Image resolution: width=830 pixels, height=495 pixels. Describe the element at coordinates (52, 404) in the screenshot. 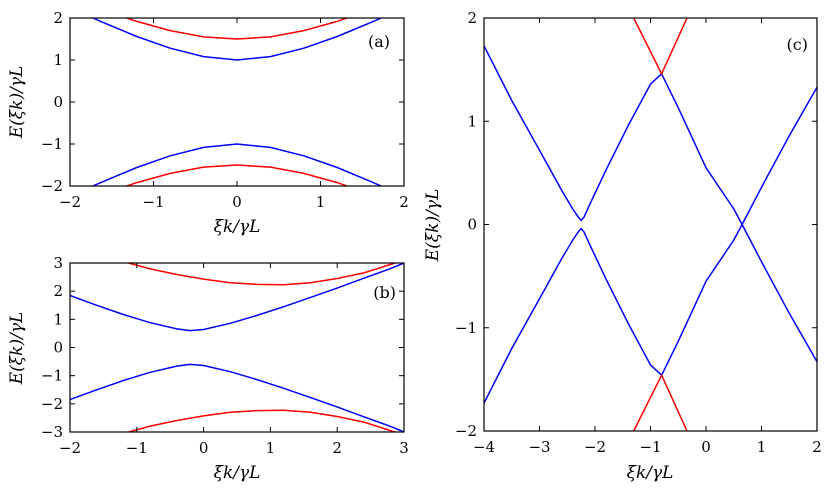

I see `panel-b-ytick-label: −2` at that location.